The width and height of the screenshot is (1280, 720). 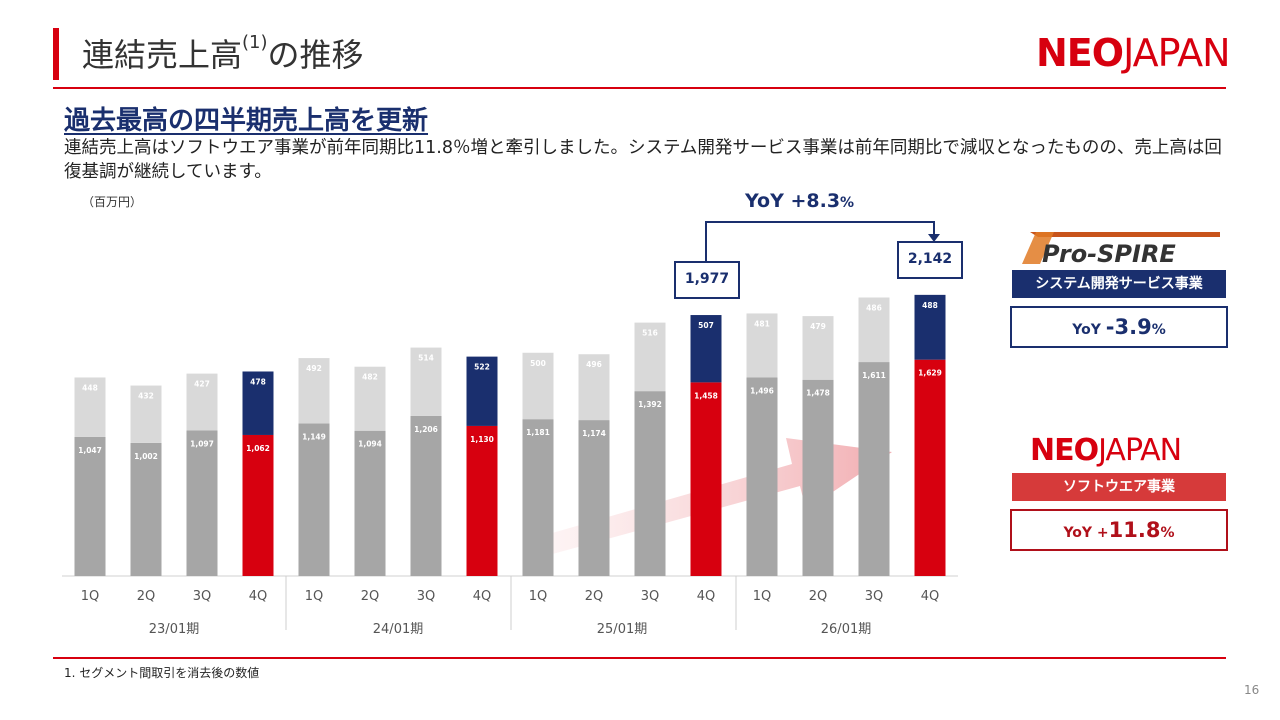 I want to click on bar-label-software: 1,062, so click(x=258, y=448).